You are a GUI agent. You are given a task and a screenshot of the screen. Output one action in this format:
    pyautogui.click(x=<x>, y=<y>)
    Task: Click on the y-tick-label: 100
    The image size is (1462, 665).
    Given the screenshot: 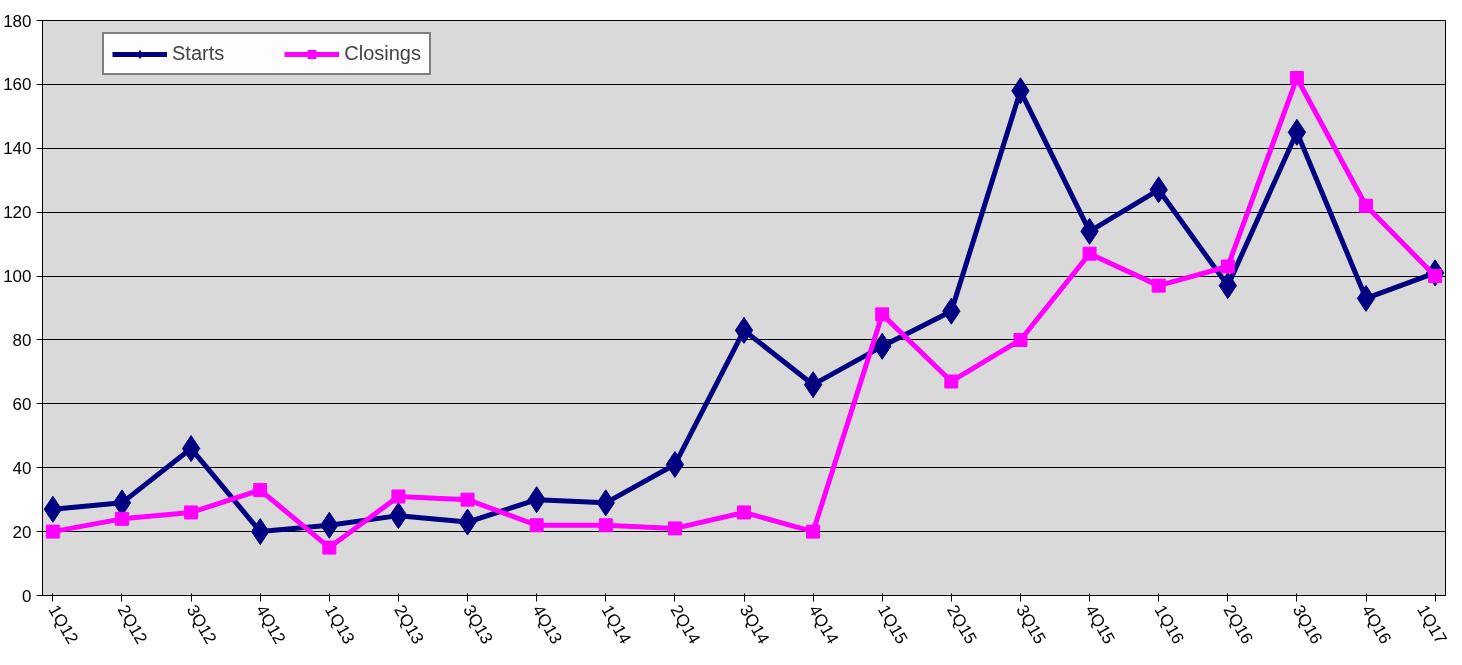 What is the action you would take?
    pyautogui.click(x=17, y=277)
    